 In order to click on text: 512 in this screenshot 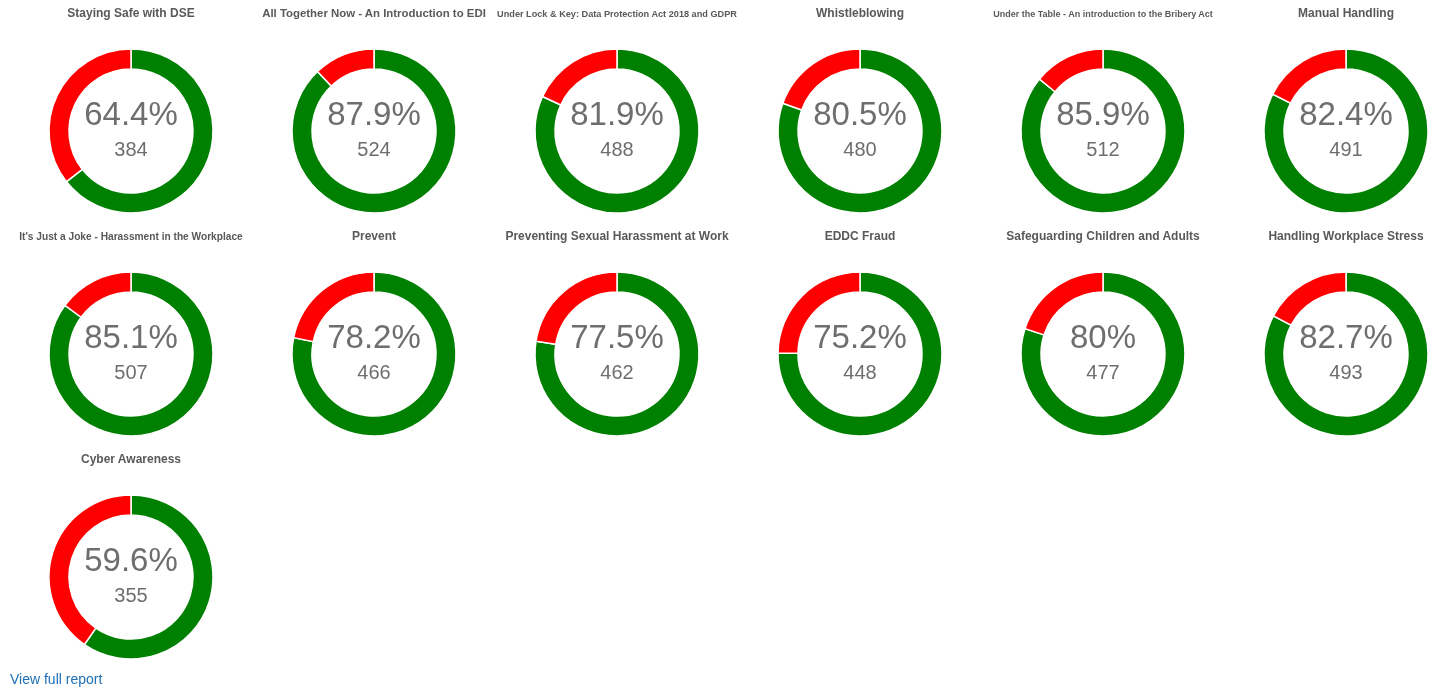, I will do `click(1103, 149)`.